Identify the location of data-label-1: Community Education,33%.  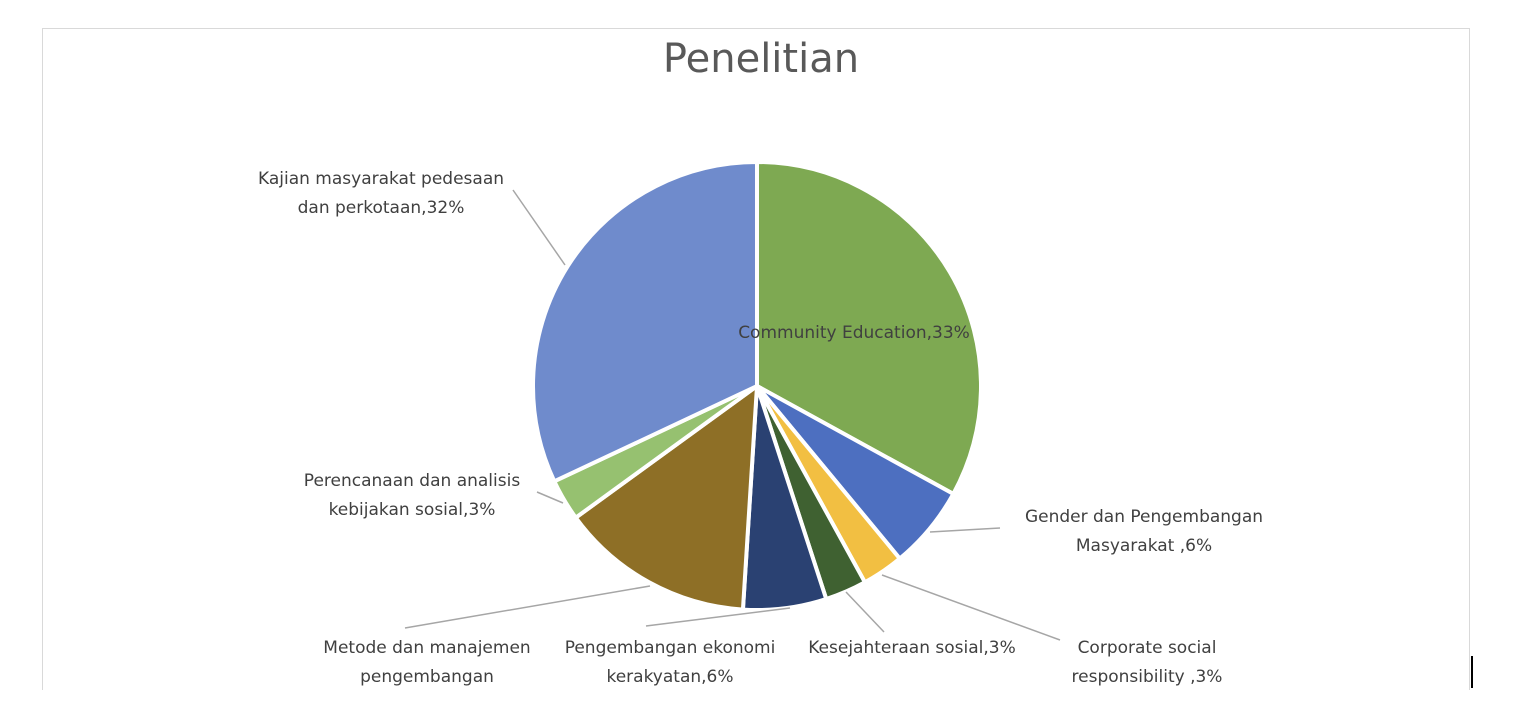
(854, 333).